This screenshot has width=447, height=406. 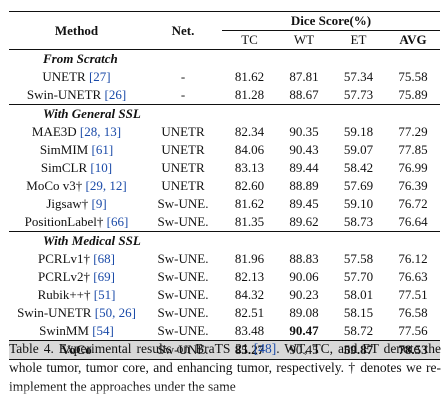 I want to click on method-citation-link: [61], so click(x=102, y=149).